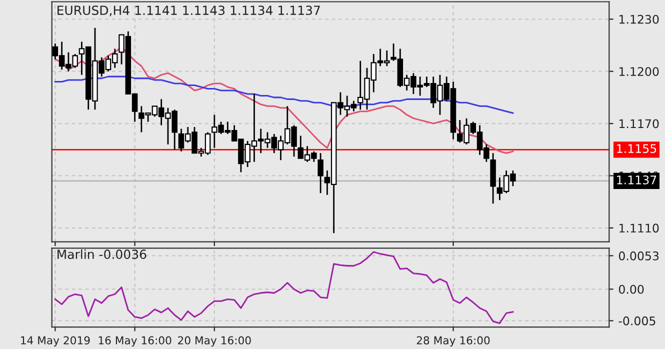 The height and width of the screenshot is (349, 665). What do you see at coordinates (638, 255) in the screenshot?
I see `y-tick-label: 0.0053` at bounding box center [638, 255].